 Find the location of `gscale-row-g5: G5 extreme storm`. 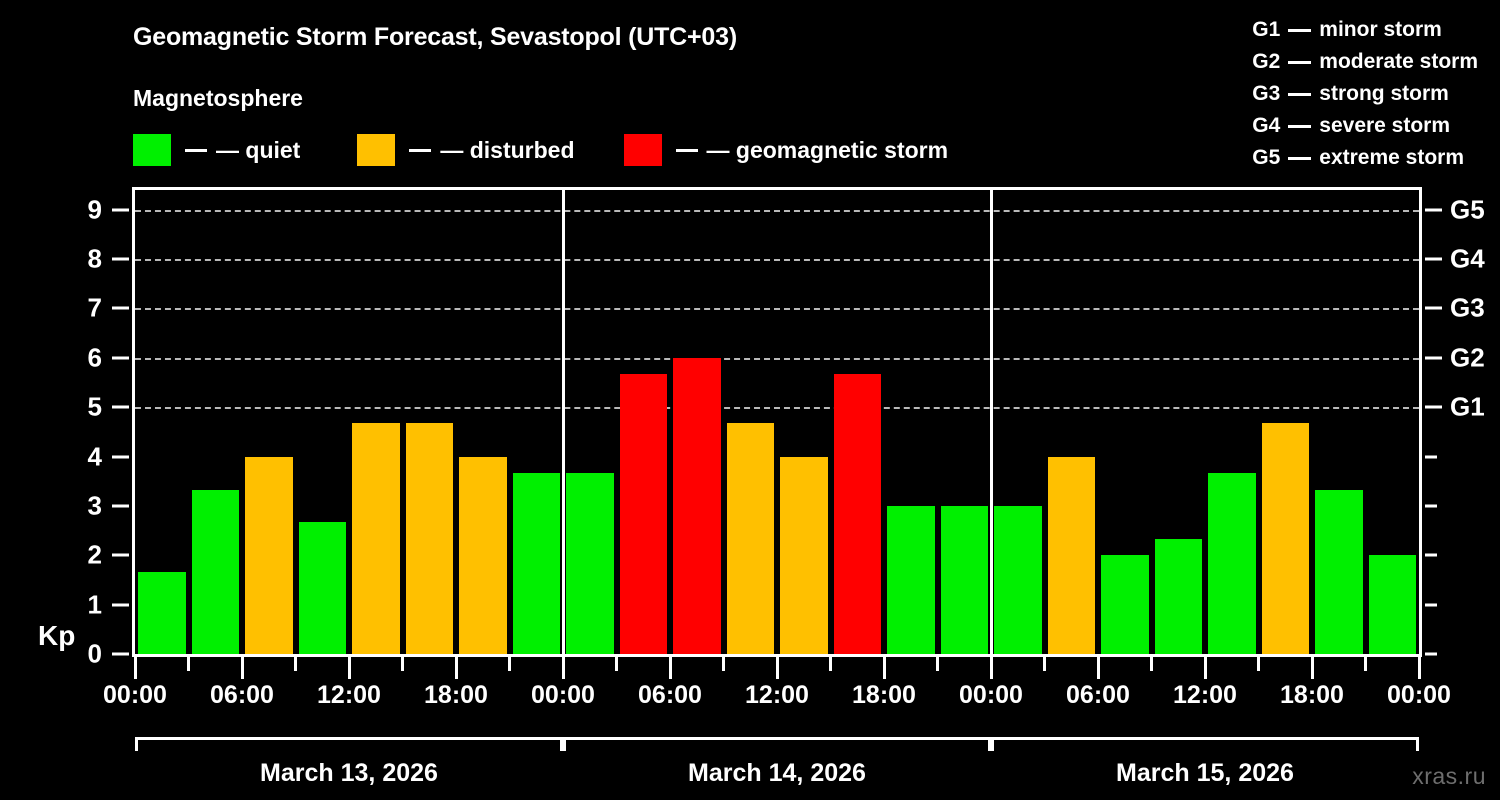

gscale-row-g5: G5 extreme storm is located at coordinates (1365, 158).